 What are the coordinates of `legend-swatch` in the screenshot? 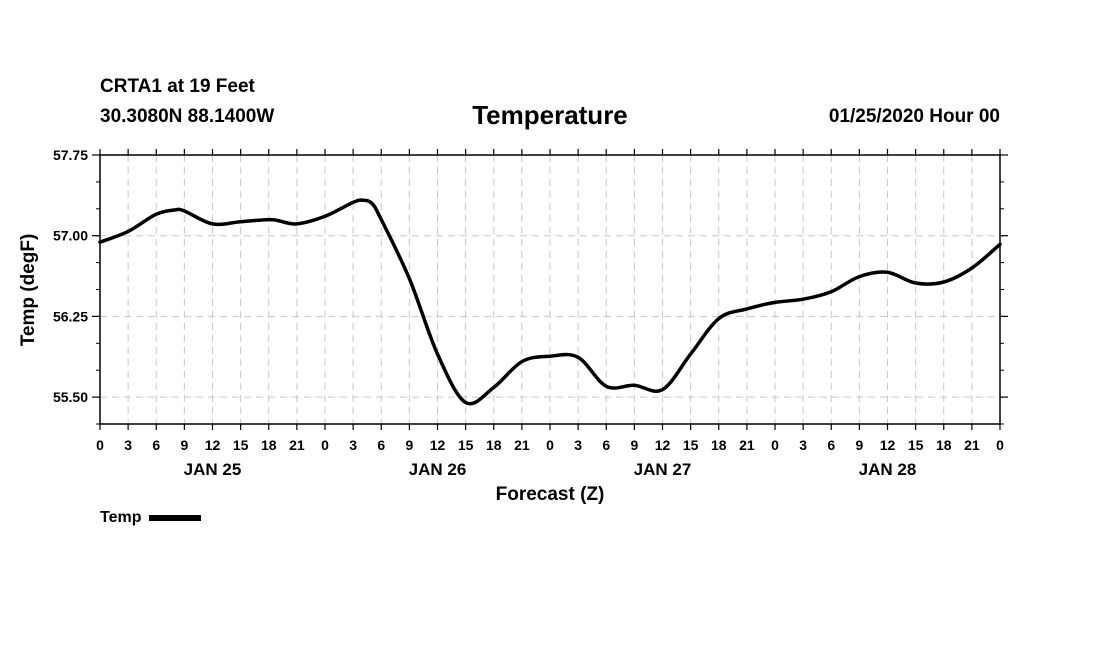 It's located at (175, 517).